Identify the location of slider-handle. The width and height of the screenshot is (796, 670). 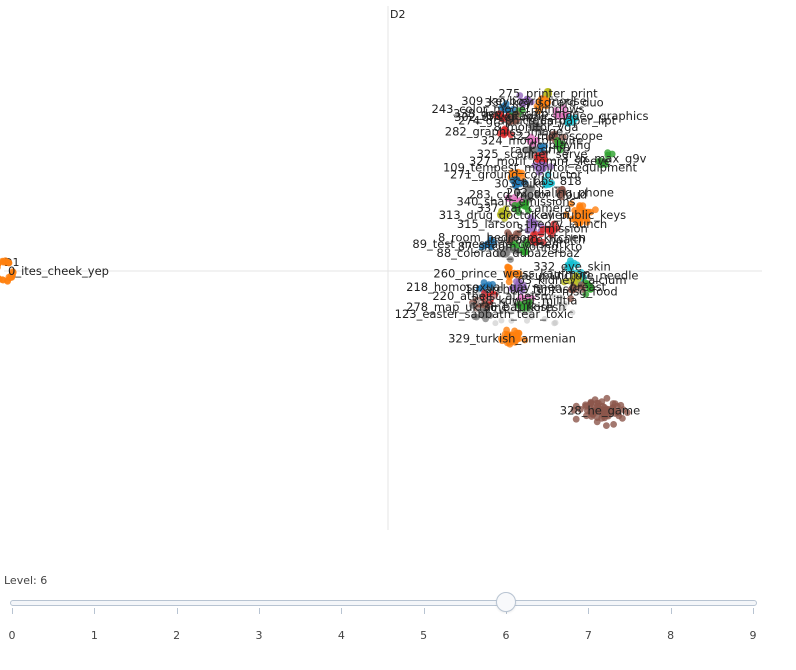
(506, 602).